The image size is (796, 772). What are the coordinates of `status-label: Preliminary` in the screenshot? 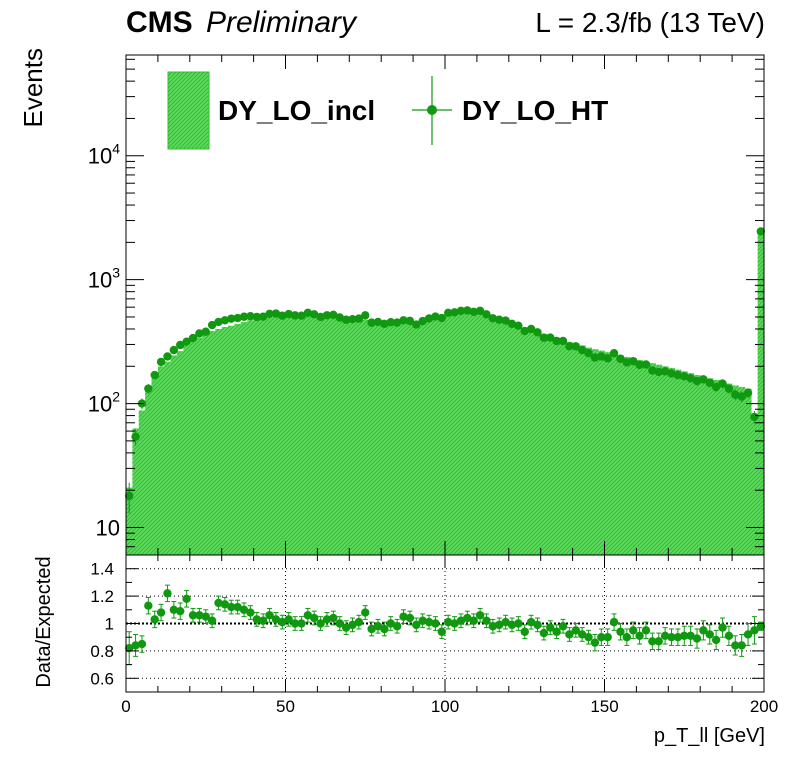 It's located at (282, 22).